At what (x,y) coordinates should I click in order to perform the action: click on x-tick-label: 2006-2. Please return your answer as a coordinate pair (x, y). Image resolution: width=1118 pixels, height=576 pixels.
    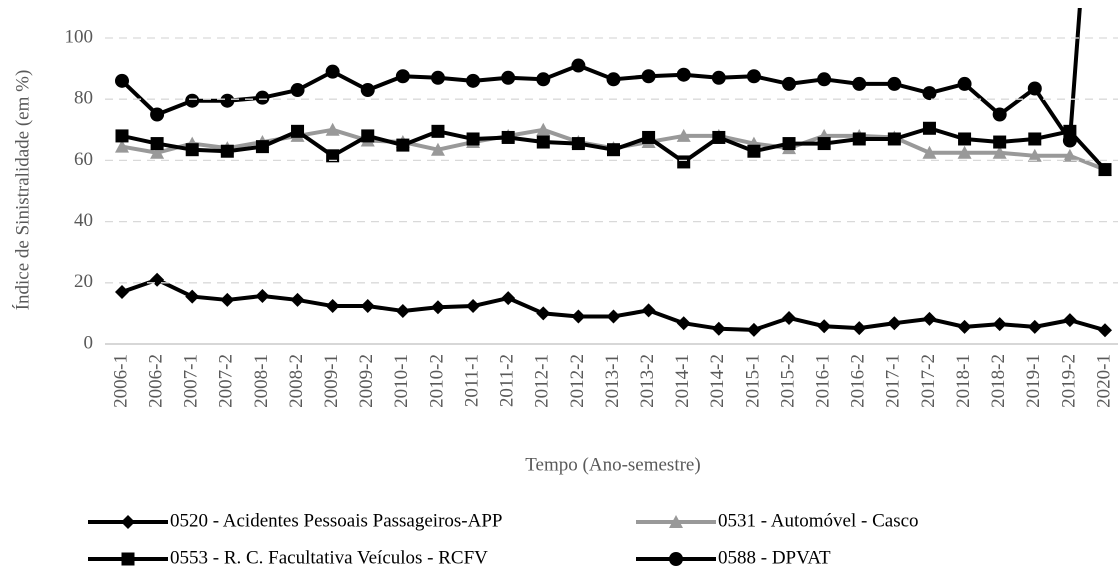
    Looking at the image, I should click on (155, 381).